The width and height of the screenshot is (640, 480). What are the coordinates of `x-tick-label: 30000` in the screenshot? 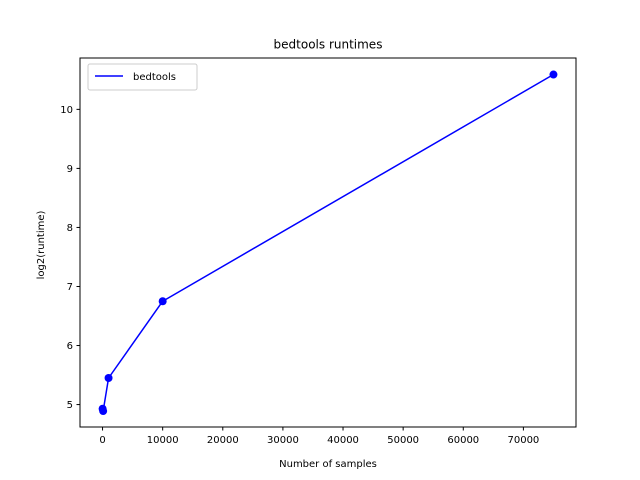 It's located at (283, 440).